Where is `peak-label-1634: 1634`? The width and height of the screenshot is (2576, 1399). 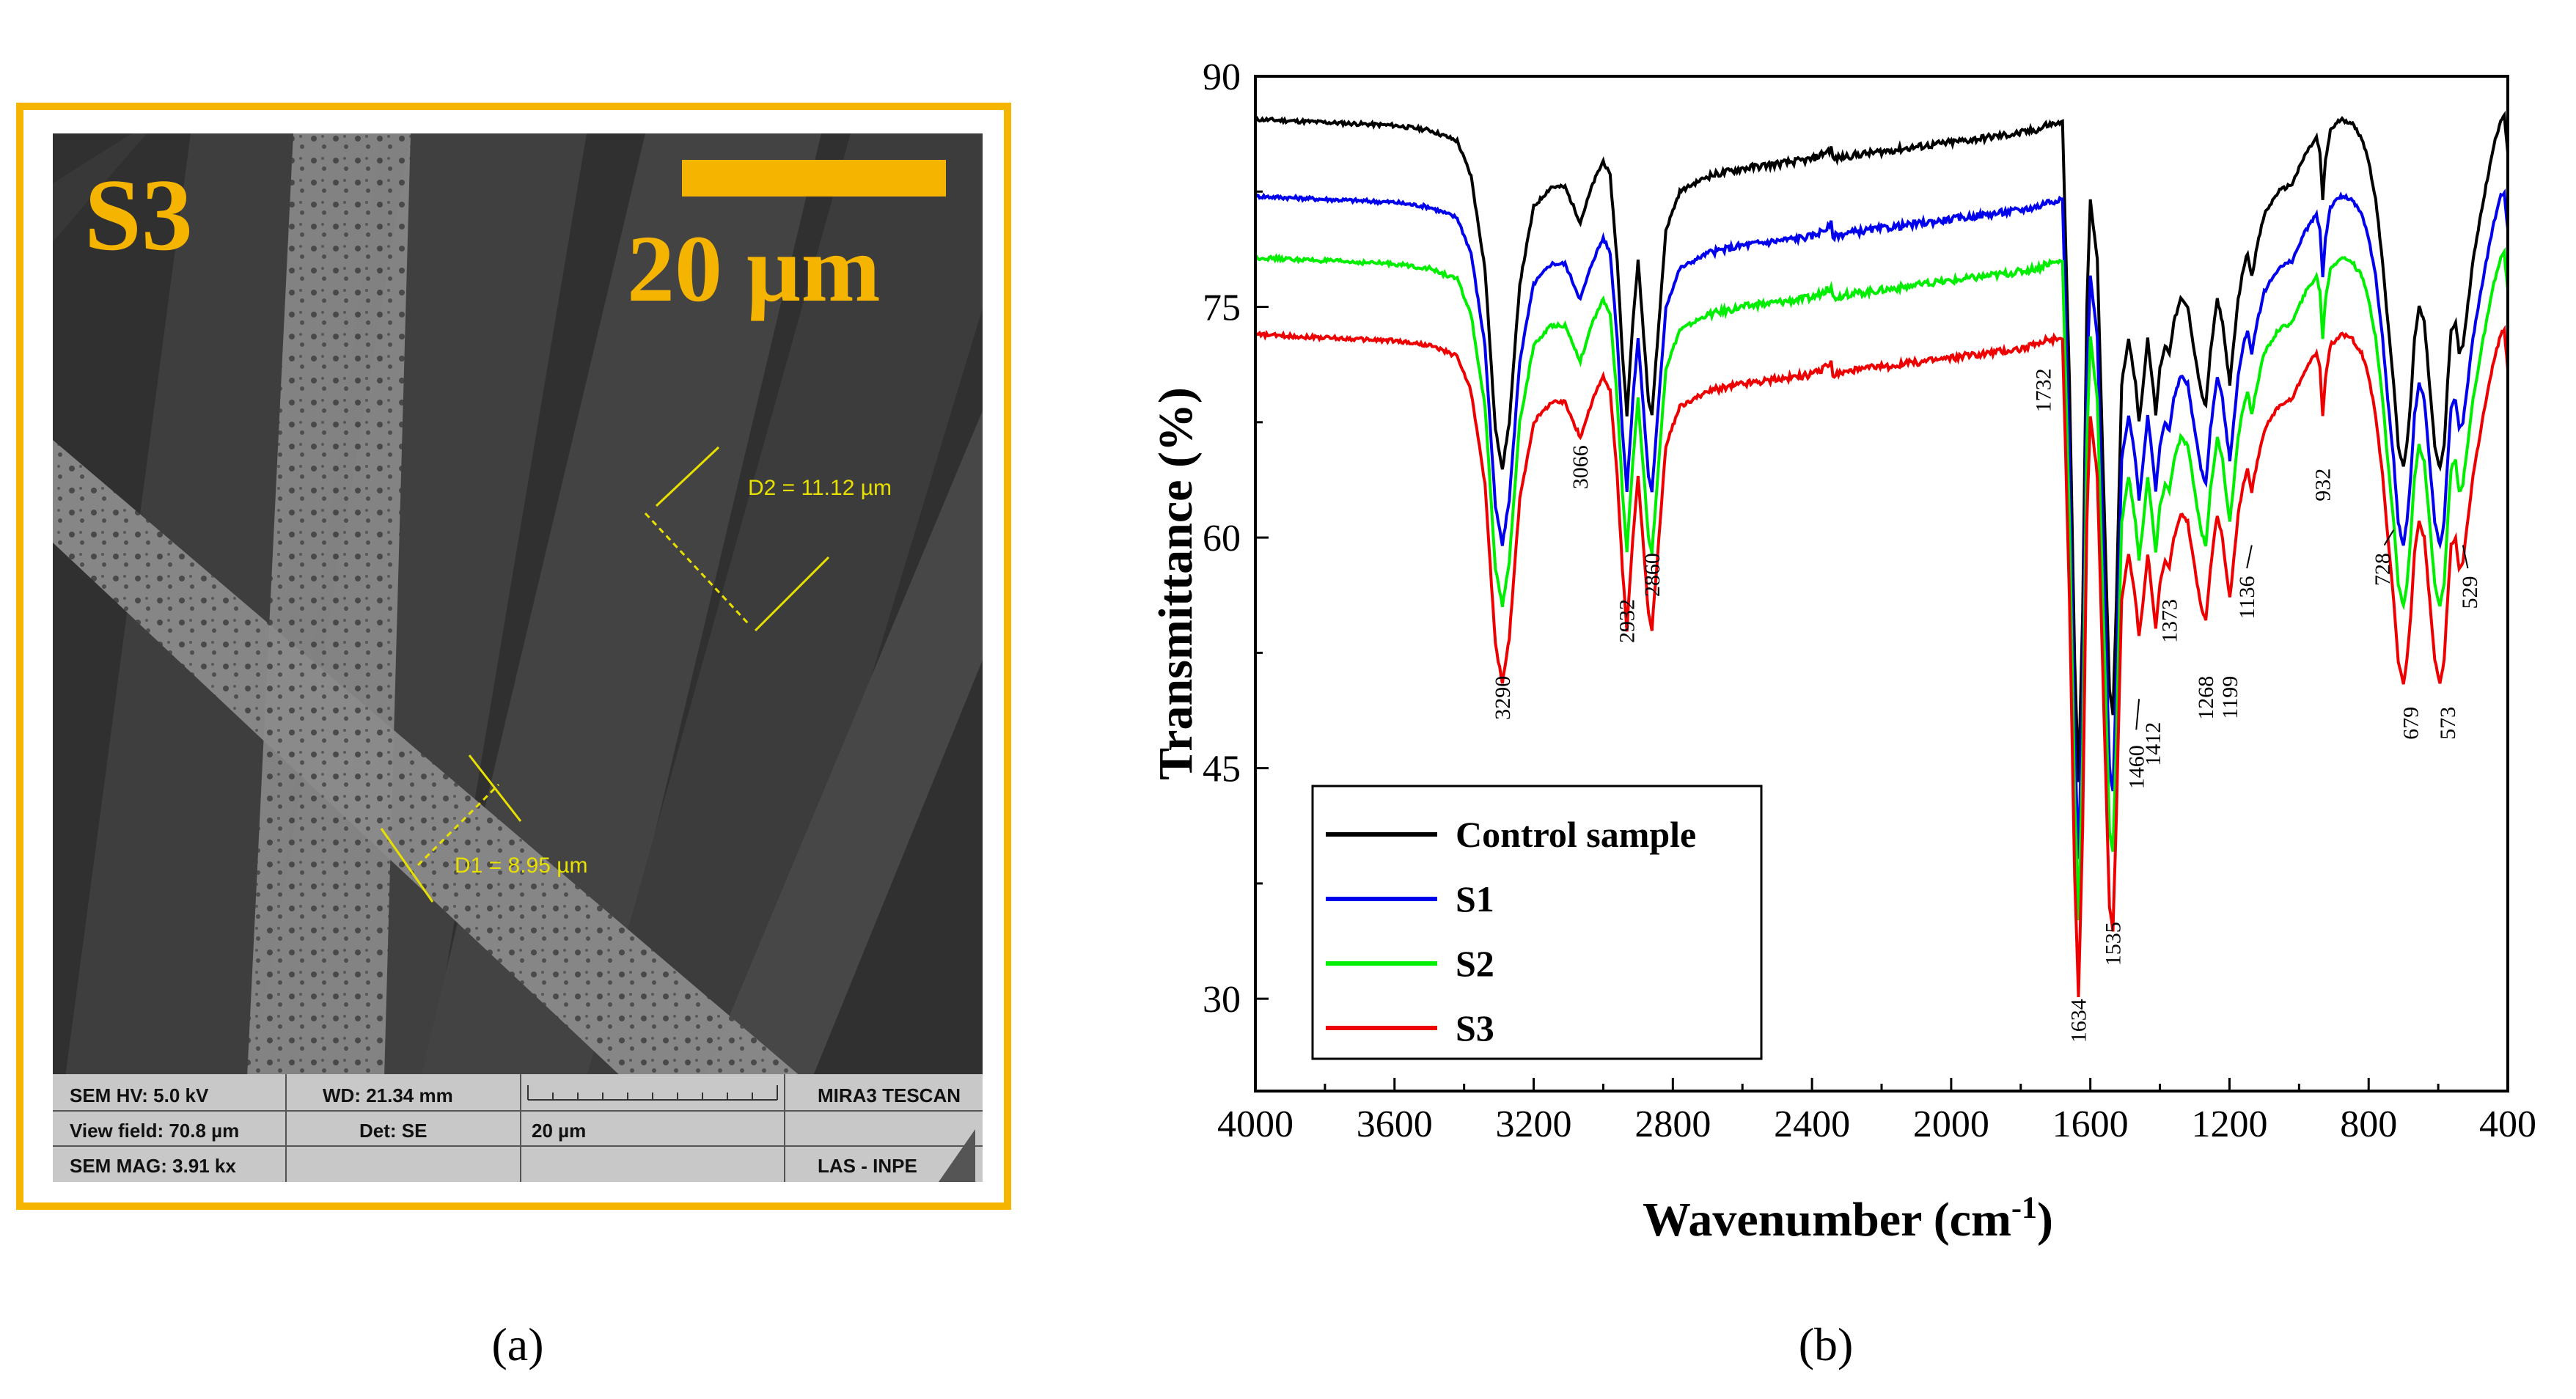 peak-label-1634: 1634 is located at coordinates (2079, 1021).